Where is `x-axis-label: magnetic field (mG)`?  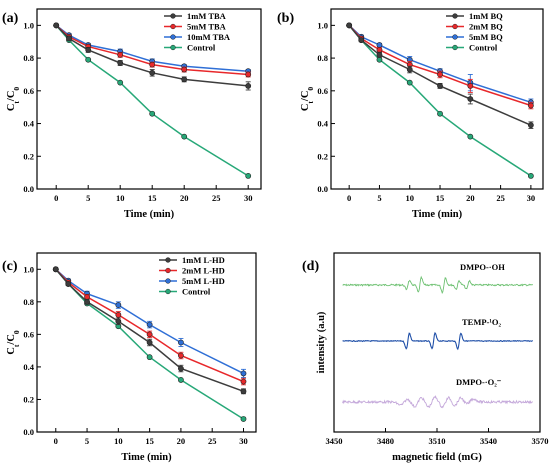 x-axis-label: magnetic field (mG) is located at coordinates (437, 457).